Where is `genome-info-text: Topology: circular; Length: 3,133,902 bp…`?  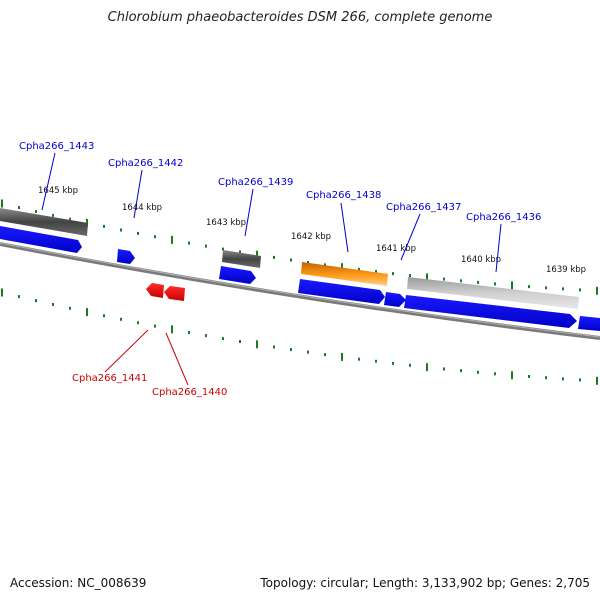 genome-info-text: Topology: circular; Length: 3,133,902 bp… is located at coordinates (425, 583).